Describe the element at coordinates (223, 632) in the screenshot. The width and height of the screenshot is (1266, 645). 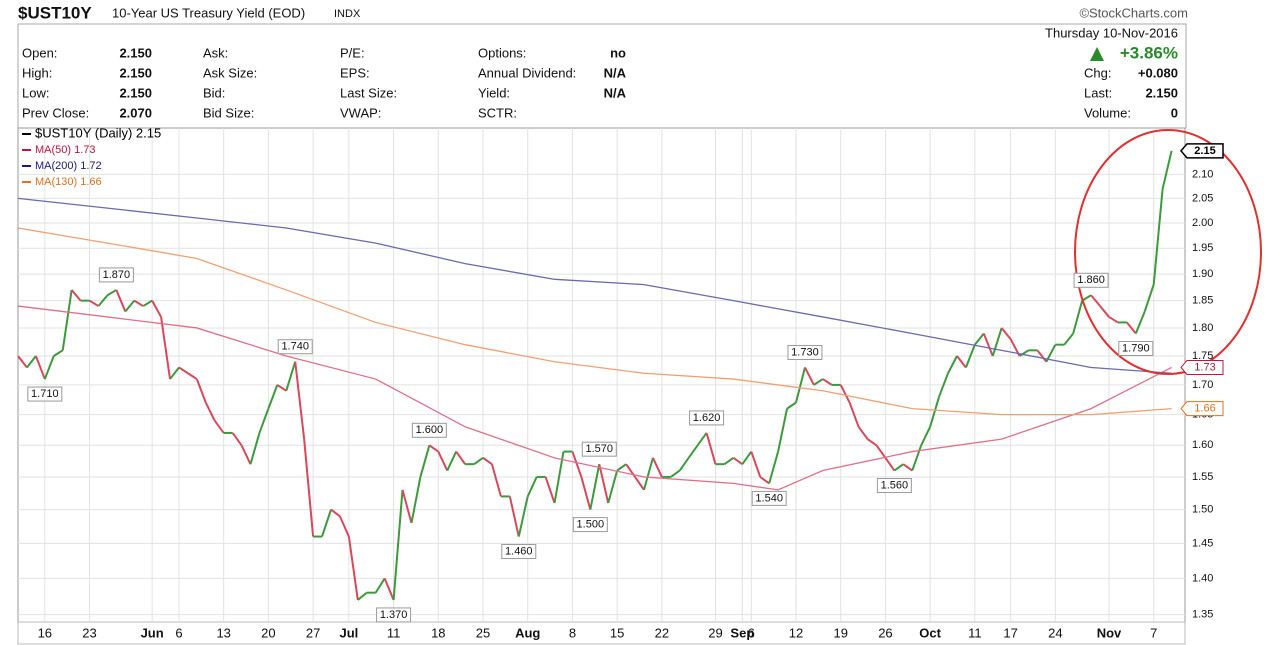
I see `x-tick-label: 13` at that location.